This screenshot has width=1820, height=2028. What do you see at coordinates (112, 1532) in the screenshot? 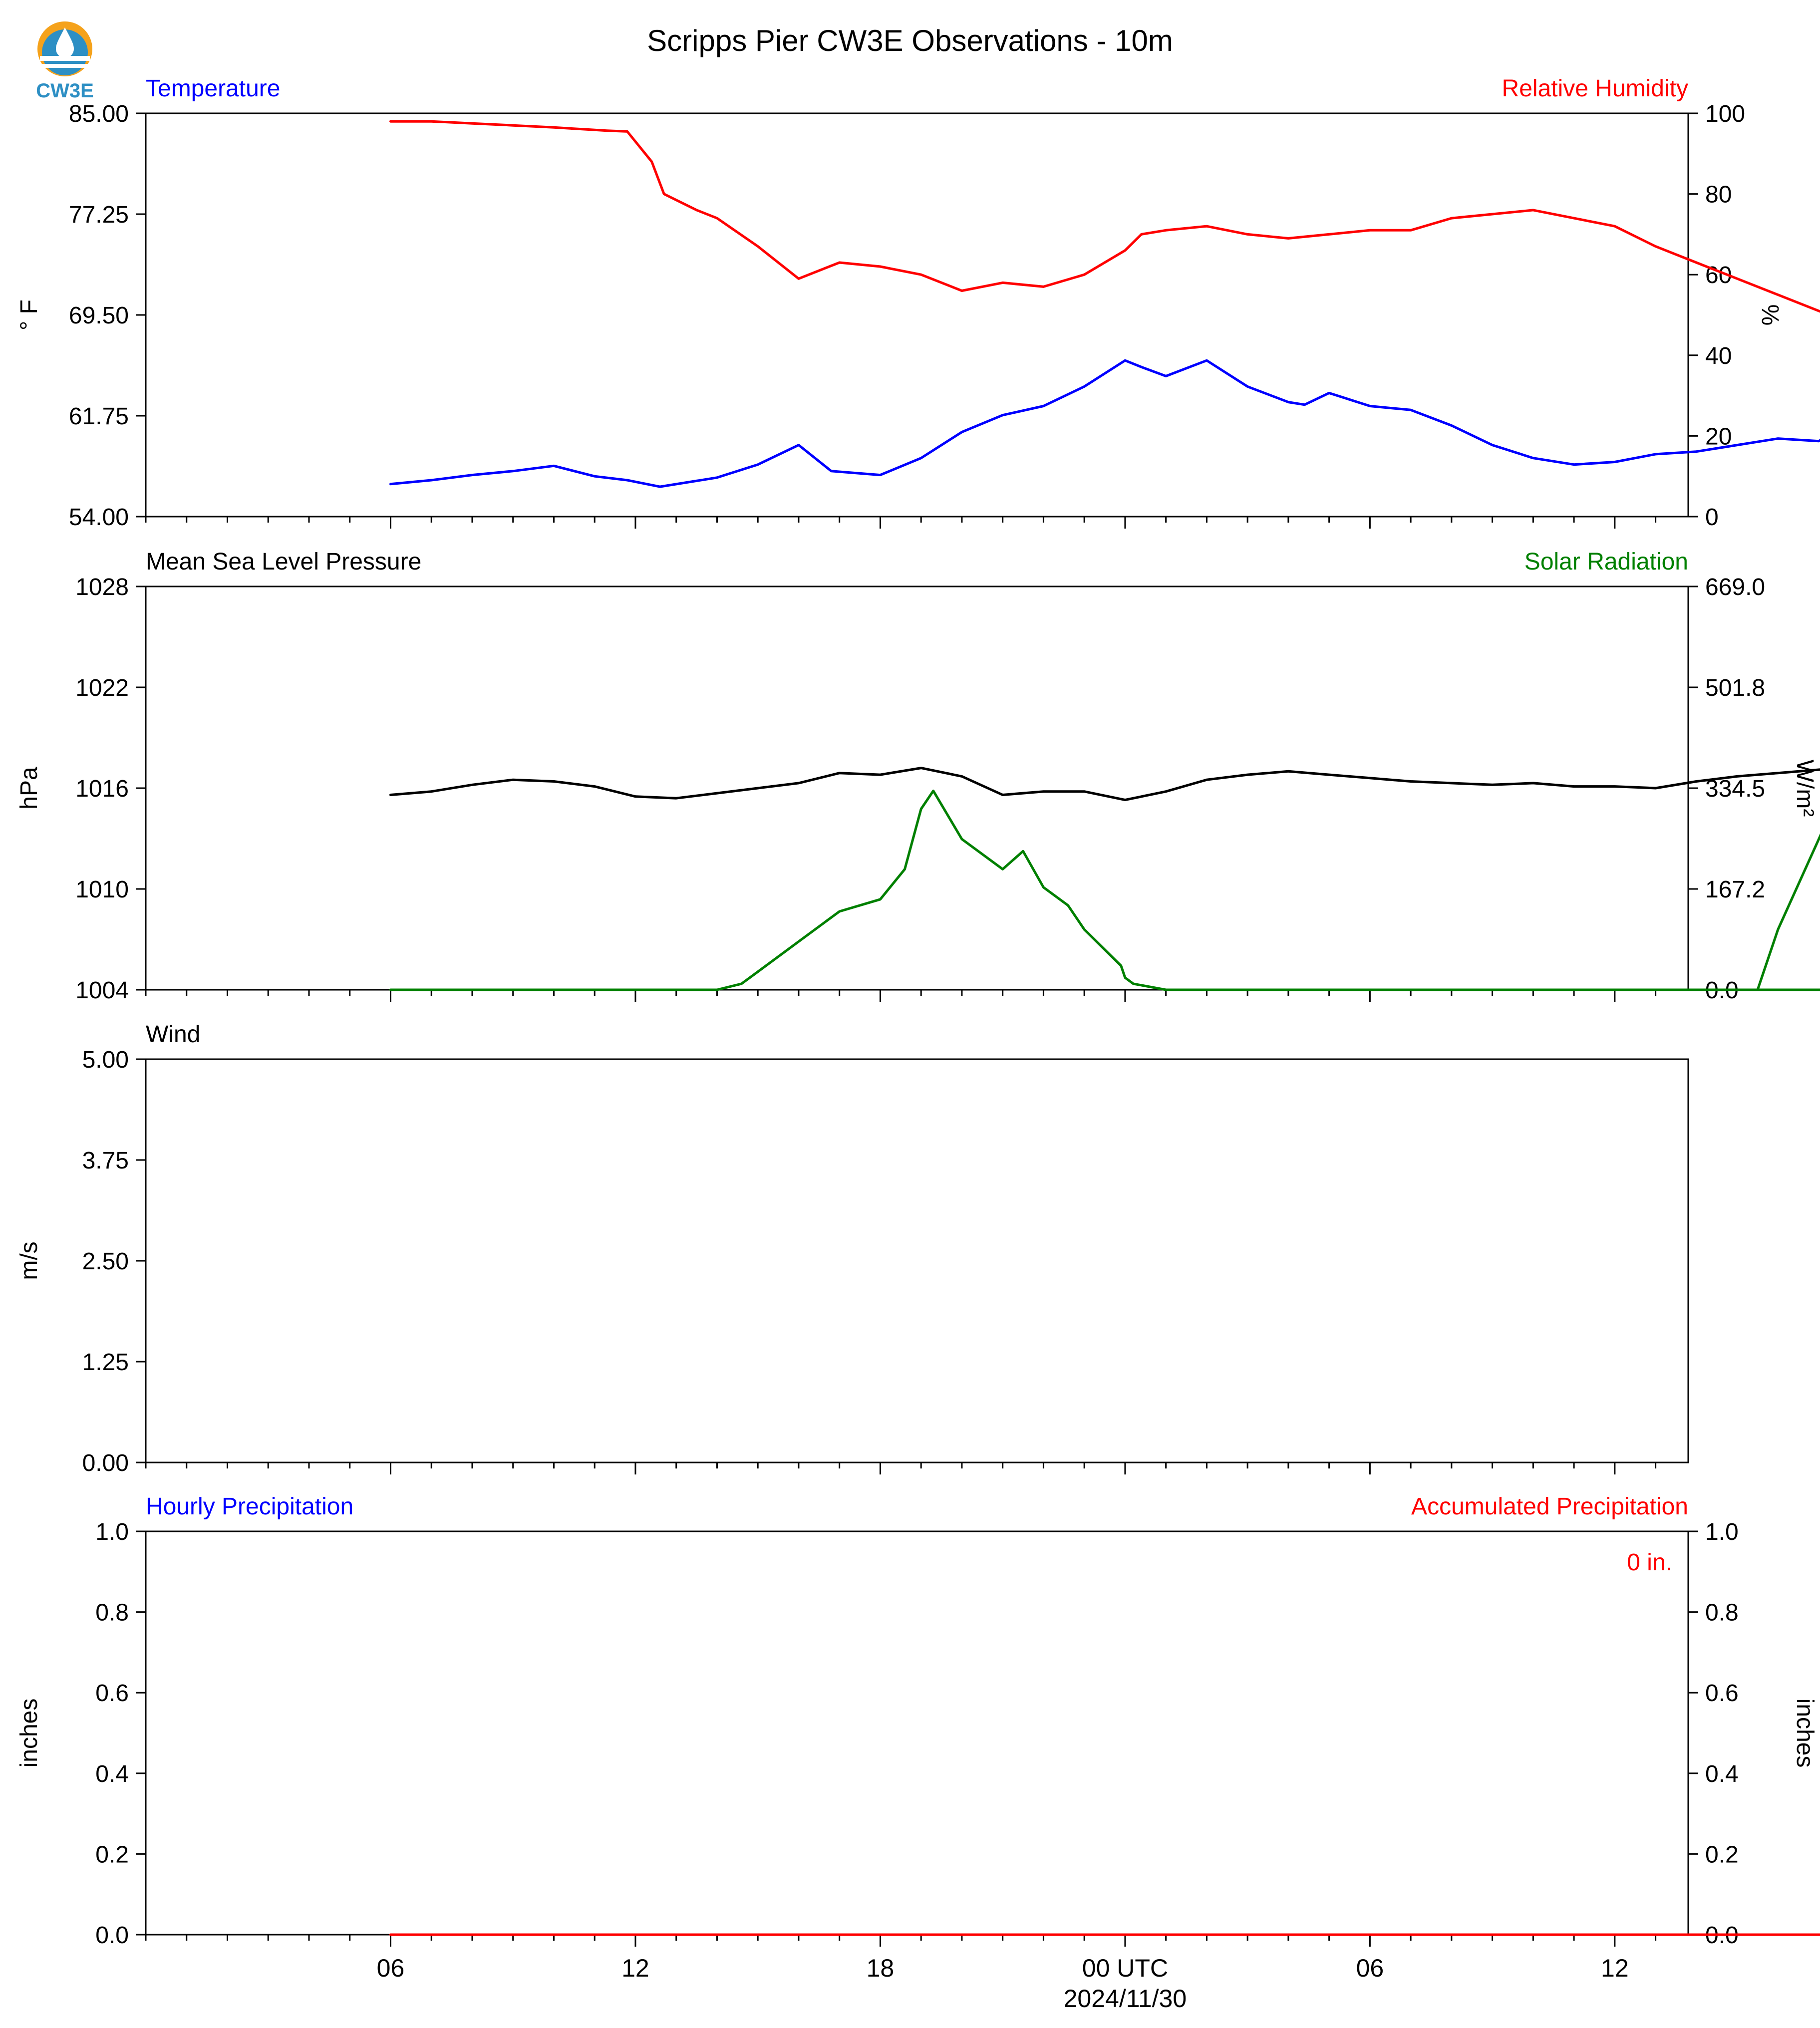
I see `y-left-tick-label: 1.0` at bounding box center [112, 1532].